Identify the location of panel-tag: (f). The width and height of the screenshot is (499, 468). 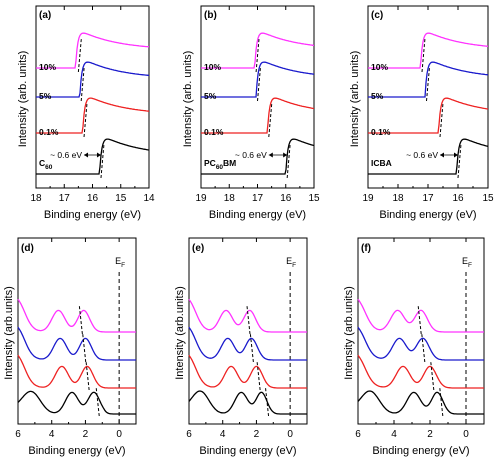
(366, 248).